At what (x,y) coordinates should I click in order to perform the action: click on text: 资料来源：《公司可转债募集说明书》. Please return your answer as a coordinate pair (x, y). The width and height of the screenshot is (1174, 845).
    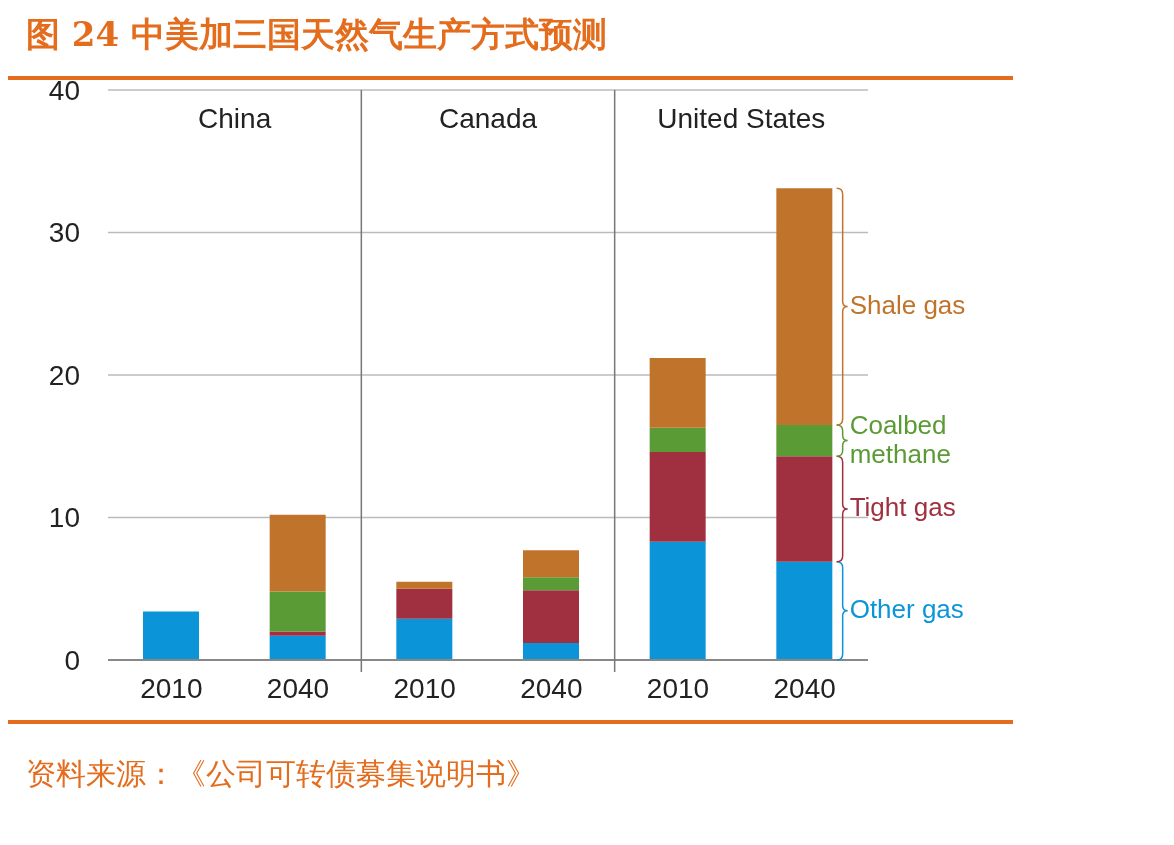
    Looking at the image, I should click on (281, 774).